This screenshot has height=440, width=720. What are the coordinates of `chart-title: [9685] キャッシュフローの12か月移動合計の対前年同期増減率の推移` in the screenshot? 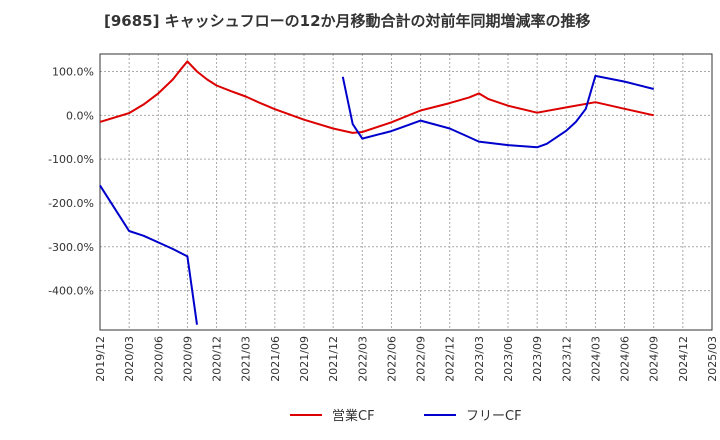 It's located at (347, 21).